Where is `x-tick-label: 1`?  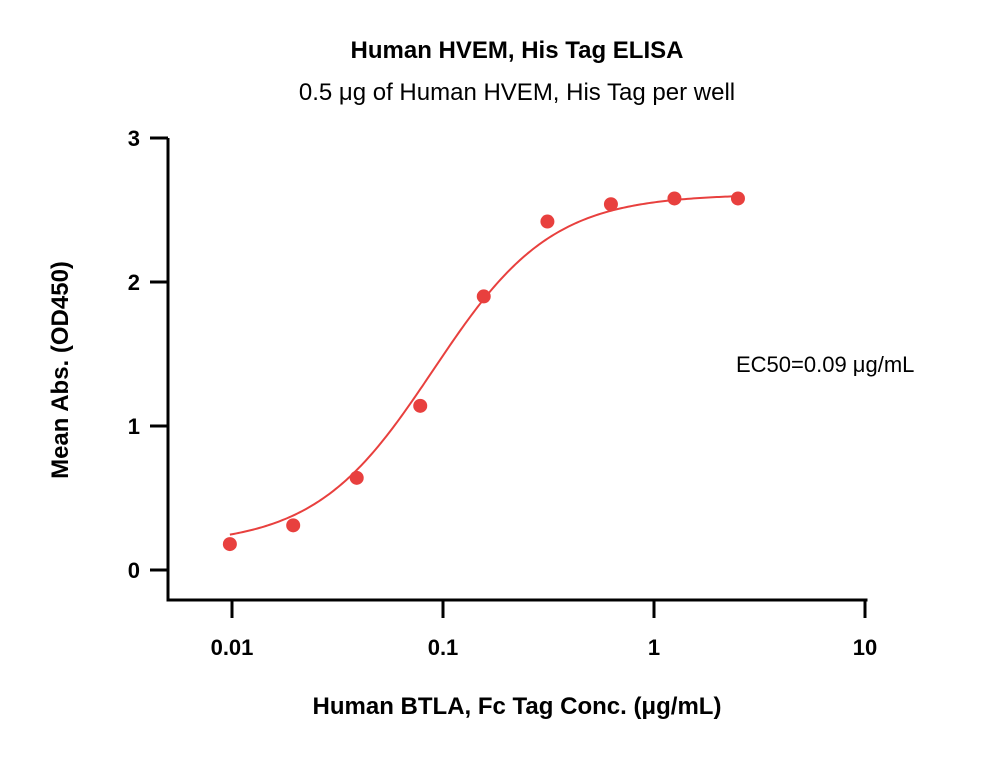
x-tick-label: 1 is located at coordinates (654, 647).